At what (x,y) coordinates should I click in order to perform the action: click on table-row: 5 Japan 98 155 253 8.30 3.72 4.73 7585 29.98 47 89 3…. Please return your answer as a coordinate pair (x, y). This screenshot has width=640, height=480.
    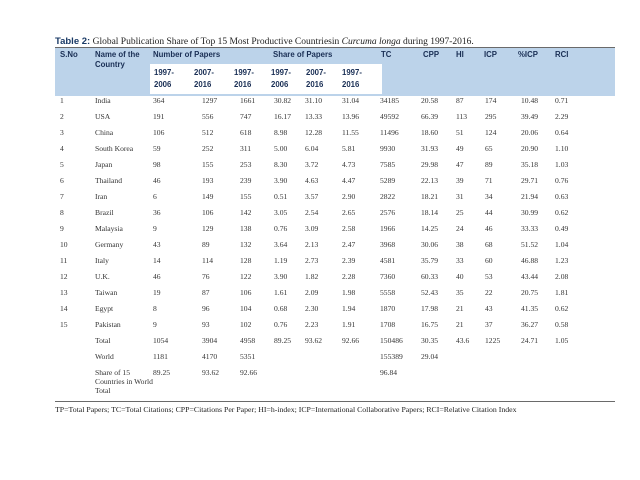
    Looking at the image, I should click on (335, 168).